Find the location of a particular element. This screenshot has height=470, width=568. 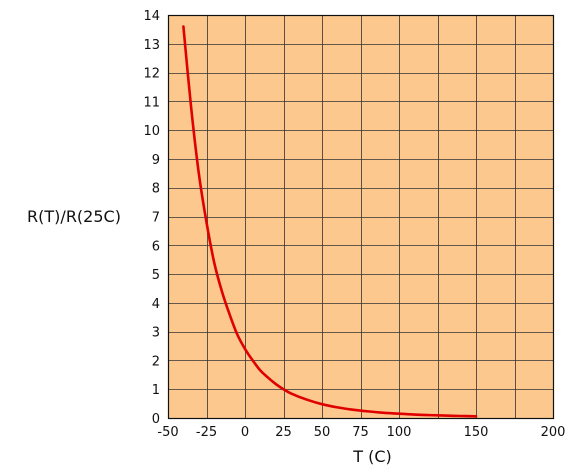

y-tick-label: 10 is located at coordinates (151, 131).